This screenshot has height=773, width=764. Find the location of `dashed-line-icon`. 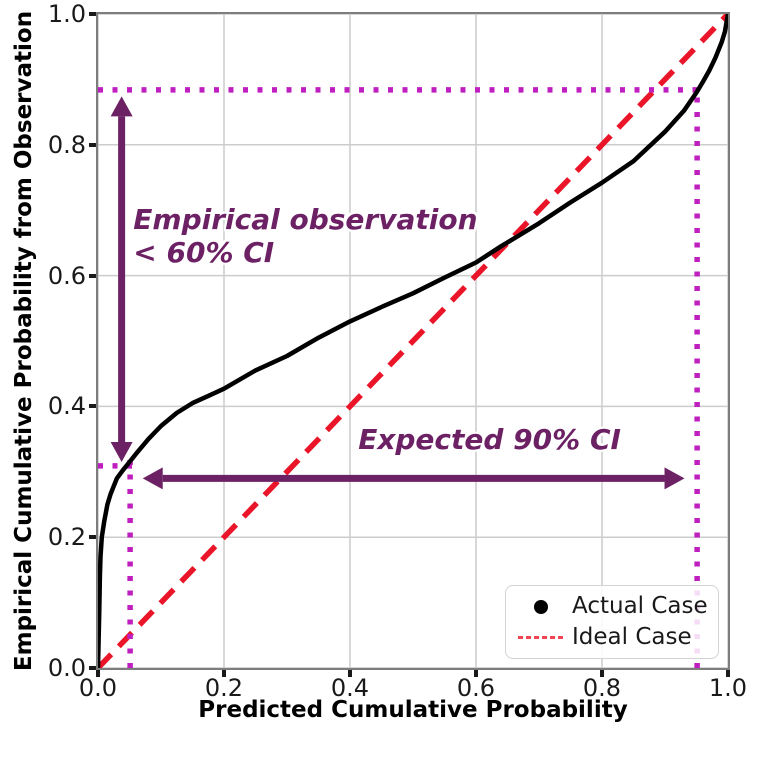

dashed-line-icon is located at coordinates (541, 637).